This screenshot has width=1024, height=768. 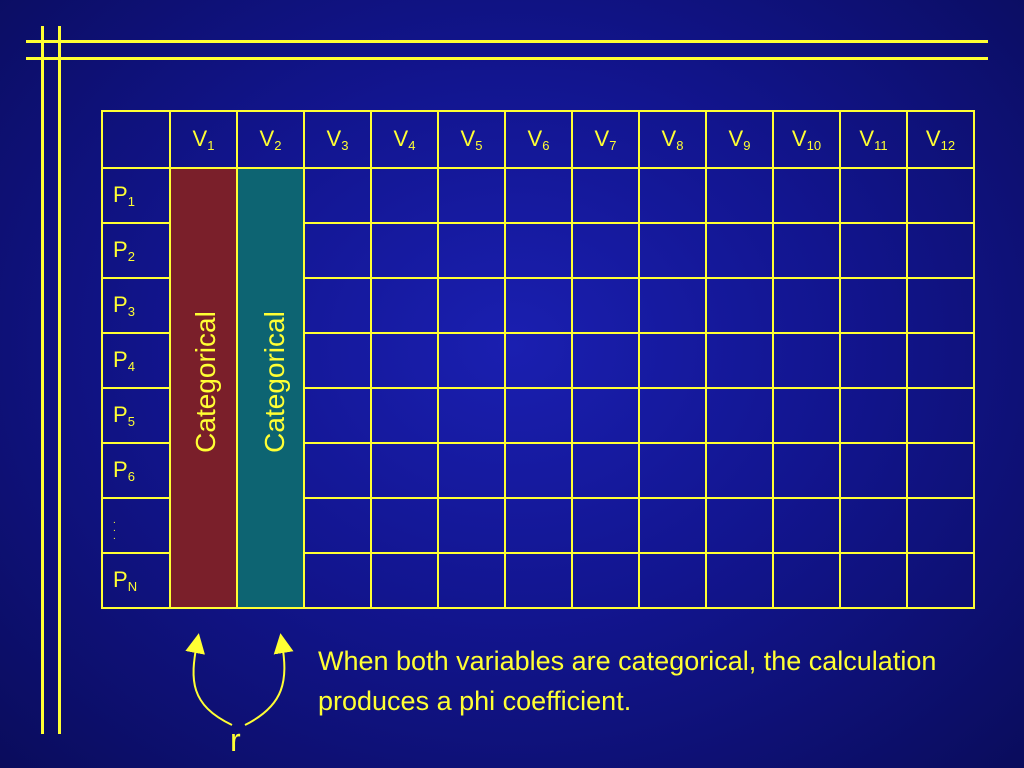 I want to click on table-row: P1, so click(x=538, y=195).